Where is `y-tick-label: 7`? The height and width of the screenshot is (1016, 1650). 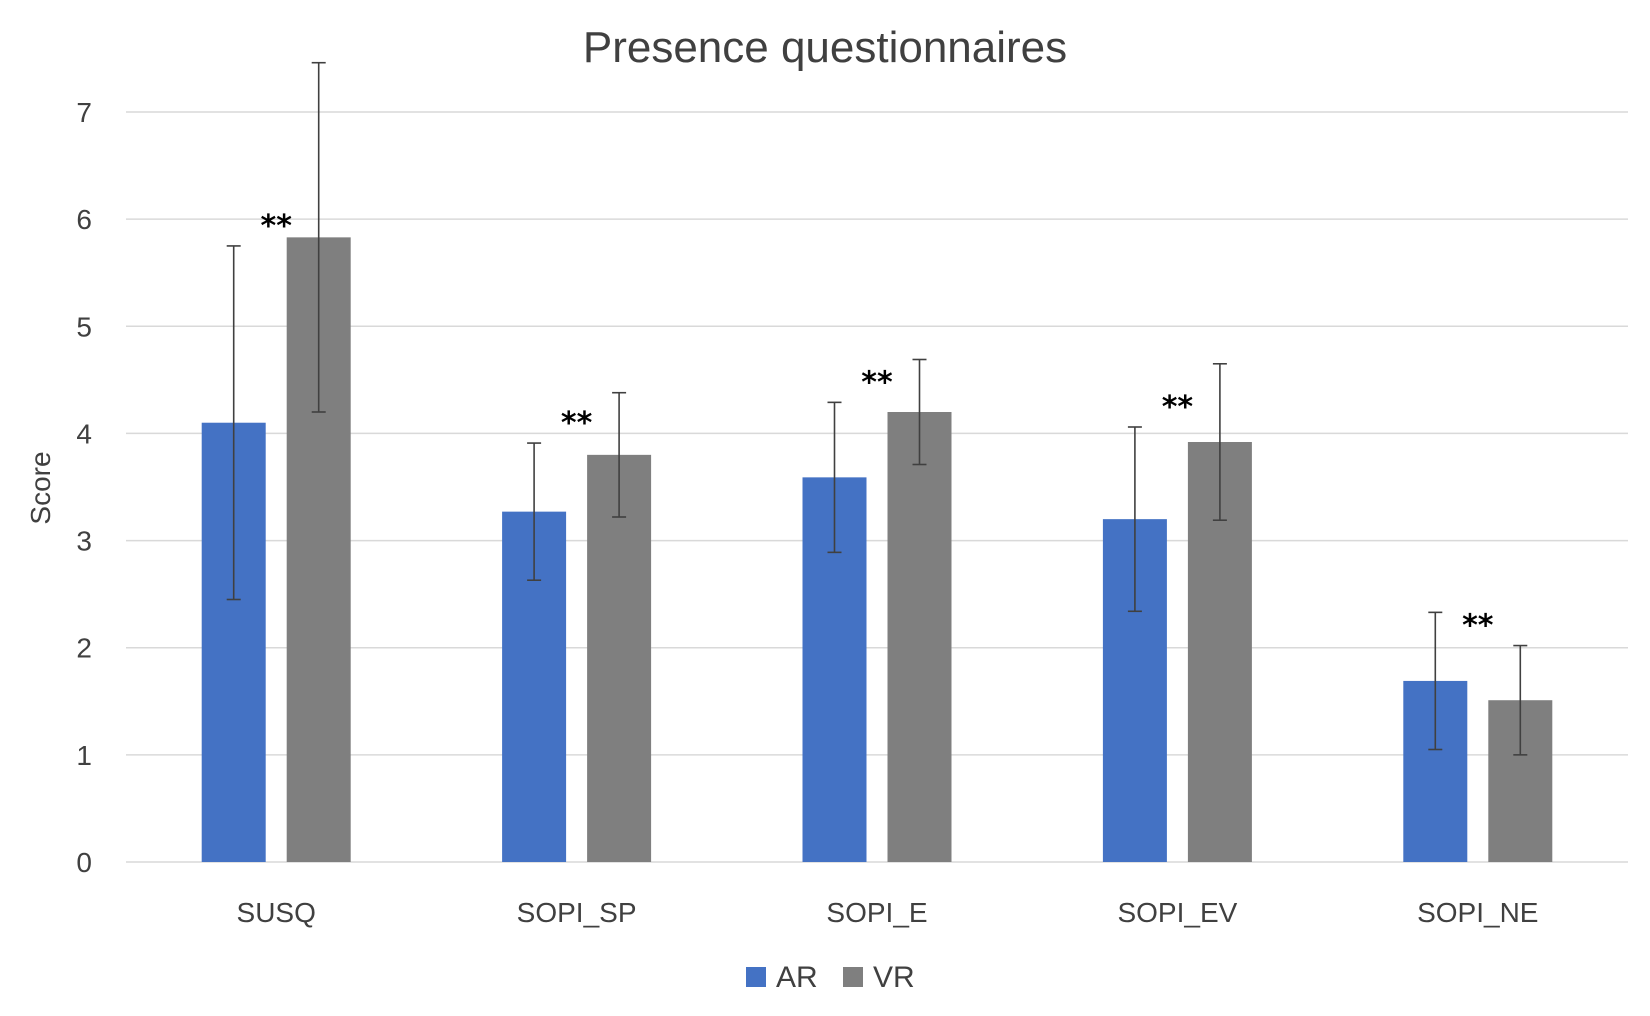 y-tick-label: 7 is located at coordinates (84, 112).